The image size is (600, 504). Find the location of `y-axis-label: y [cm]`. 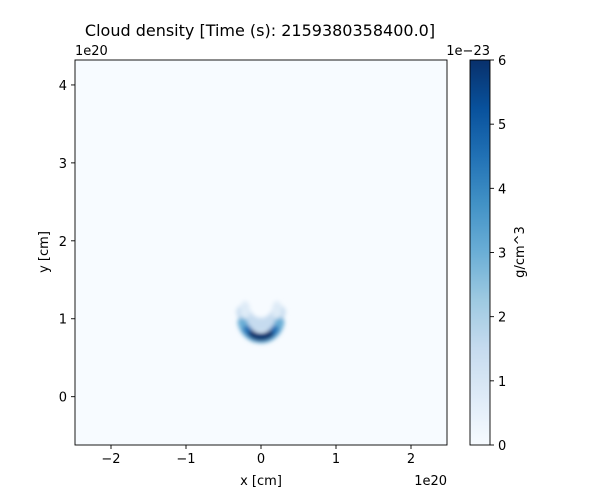

y-axis-label: y [cm] is located at coordinates (44, 252).